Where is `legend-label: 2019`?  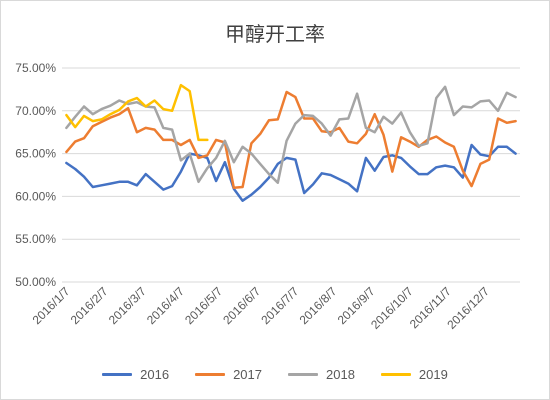 legend-label: 2019 is located at coordinates (433, 374).